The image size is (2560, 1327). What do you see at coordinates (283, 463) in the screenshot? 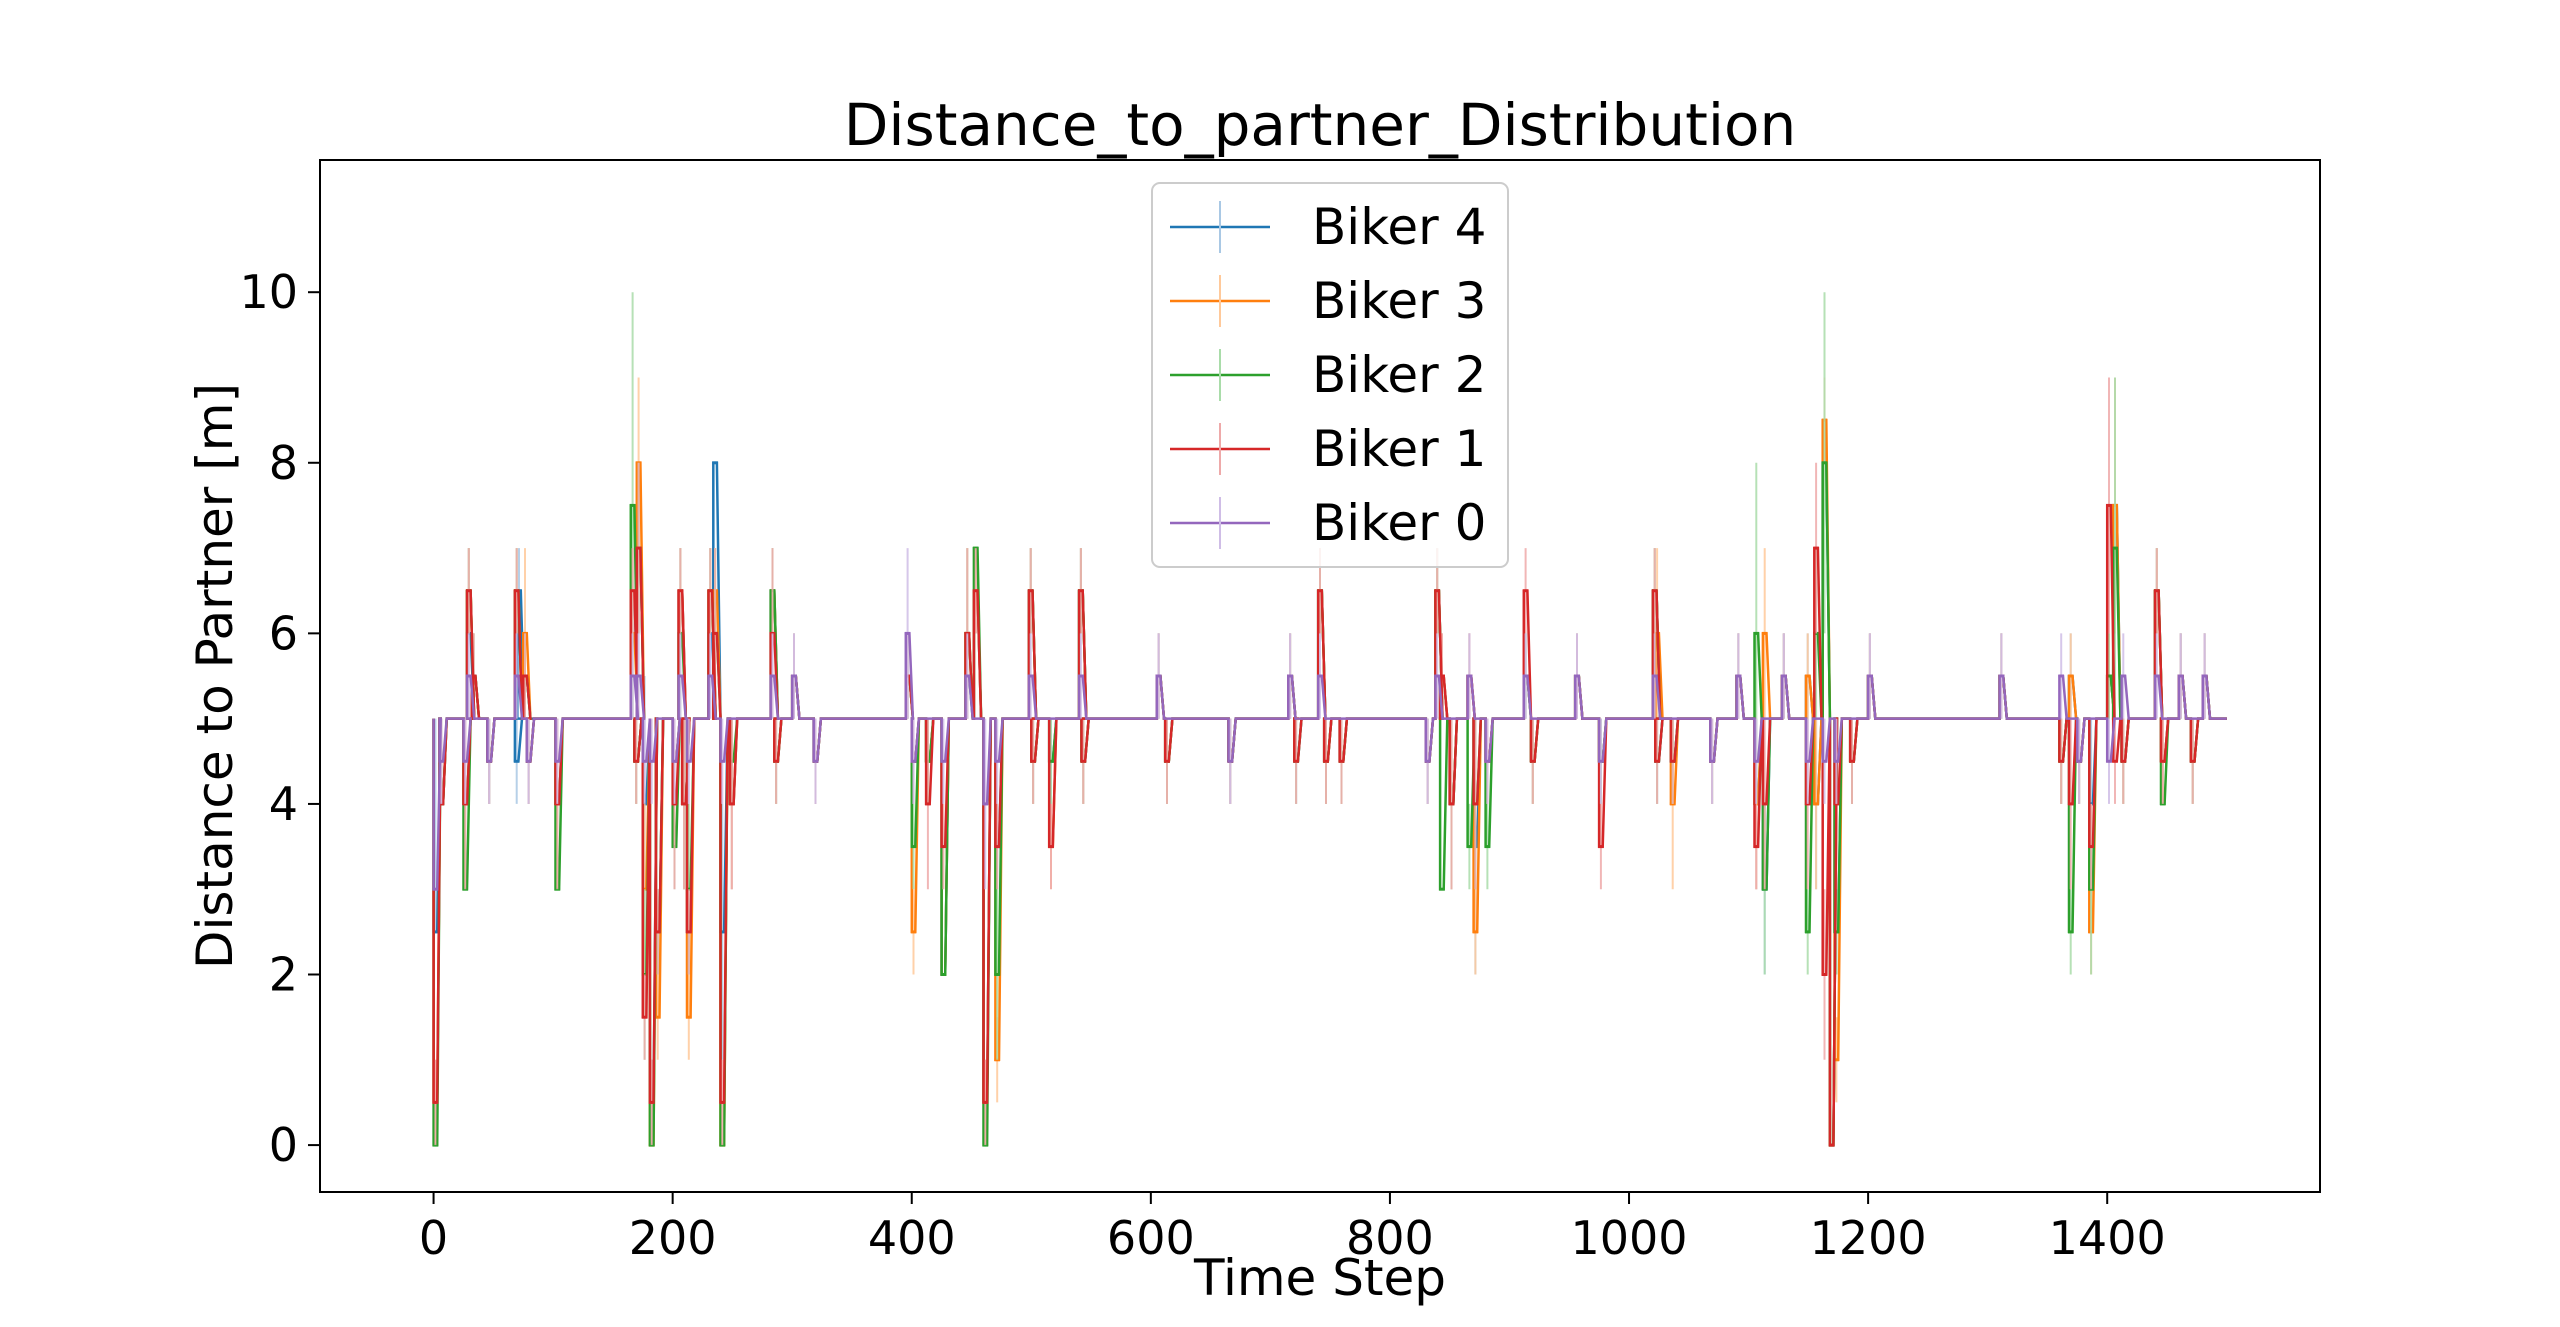
I see `y-tick-label: 8` at bounding box center [283, 463].